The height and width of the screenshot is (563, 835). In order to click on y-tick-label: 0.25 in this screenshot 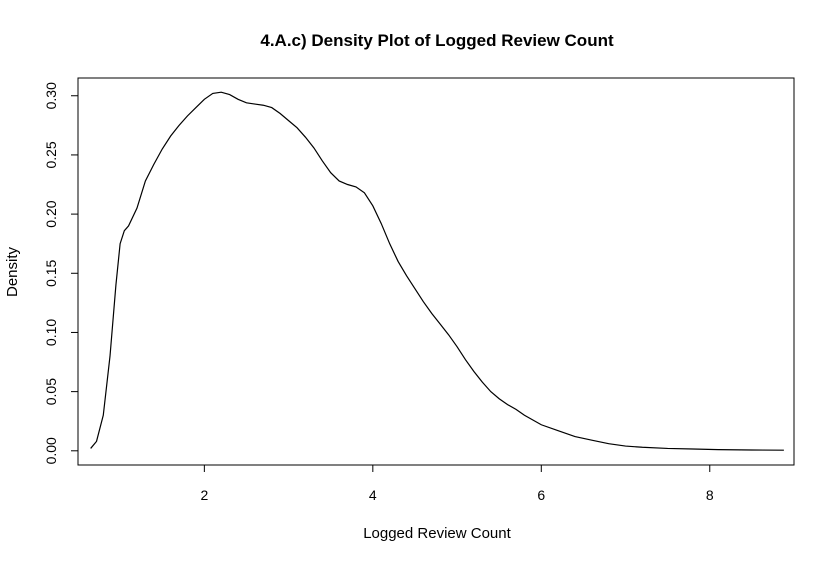, I will do `click(51, 154)`.